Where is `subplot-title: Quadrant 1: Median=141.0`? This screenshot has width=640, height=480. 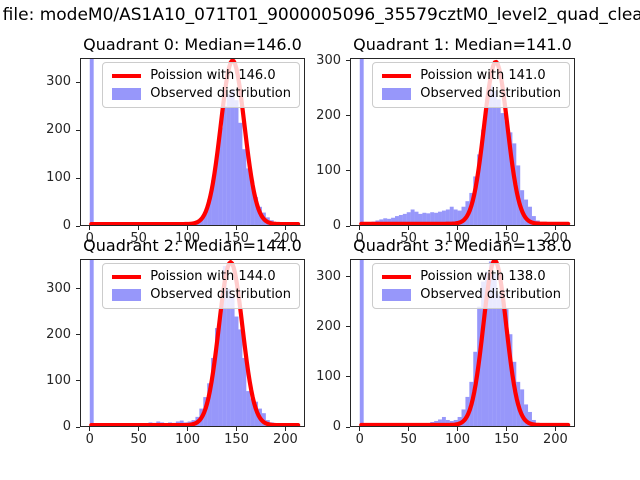
subplot-title: Quadrant 1: Median=141.0 is located at coordinates (462, 44).